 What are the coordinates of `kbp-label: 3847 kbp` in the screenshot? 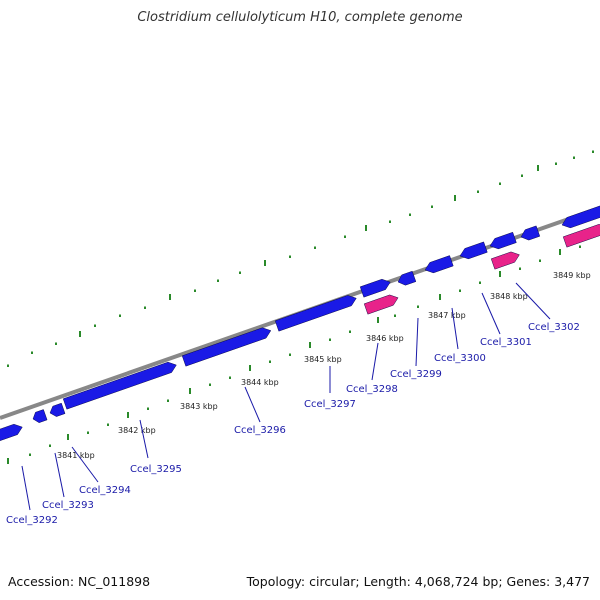 It's located at (447, 315).